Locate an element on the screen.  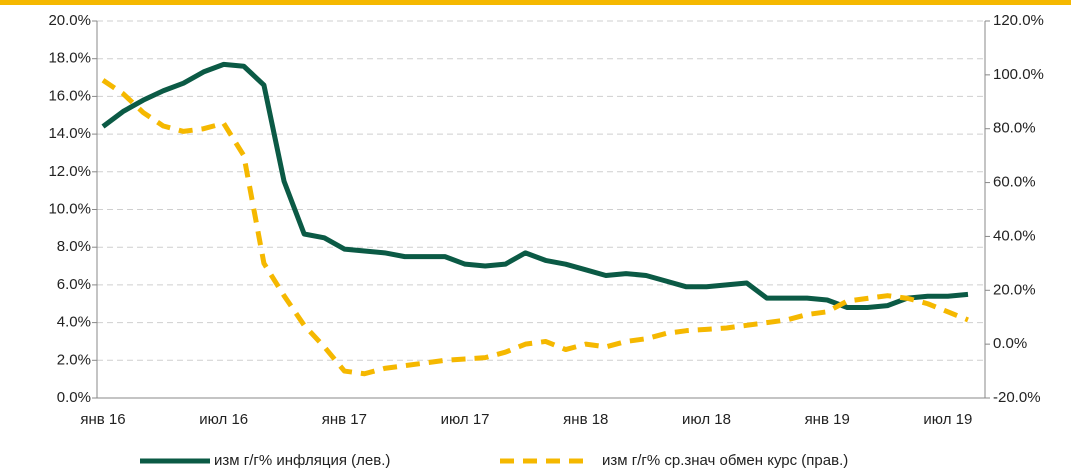
y2-tick-label: 40.0% is located at coordinates (1014, 235).